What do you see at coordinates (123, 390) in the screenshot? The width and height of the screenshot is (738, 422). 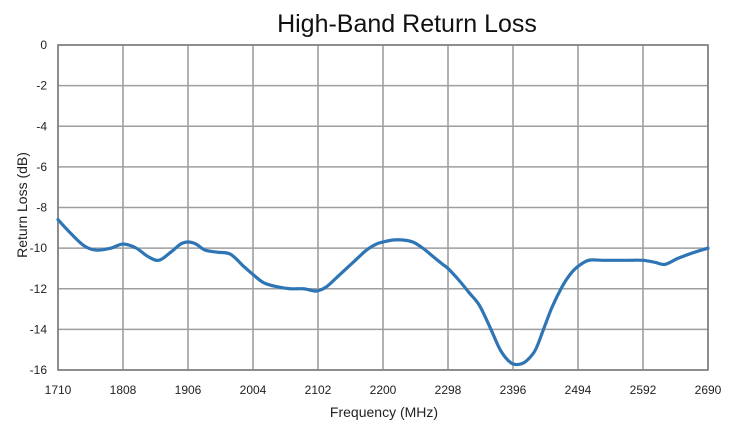 I see `x-tick-label: 1808` at bounding box center [123, 390].